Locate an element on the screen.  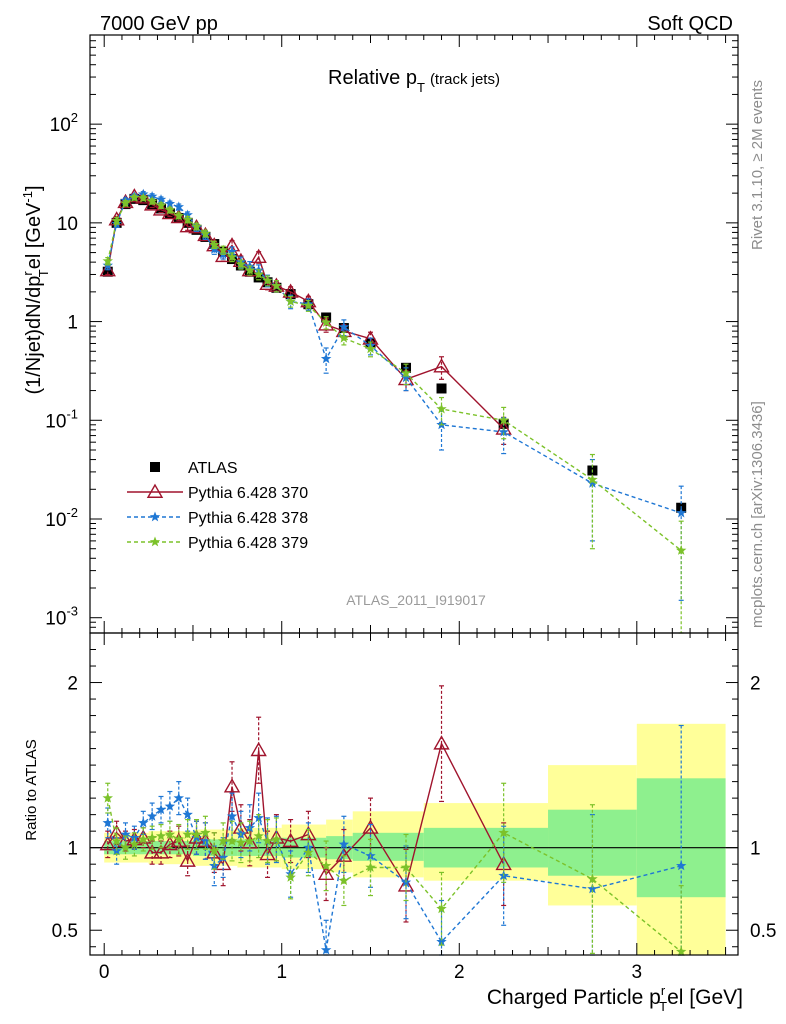
legend-label: Pythia 6.428 378 is located at coordinates (248, 518).